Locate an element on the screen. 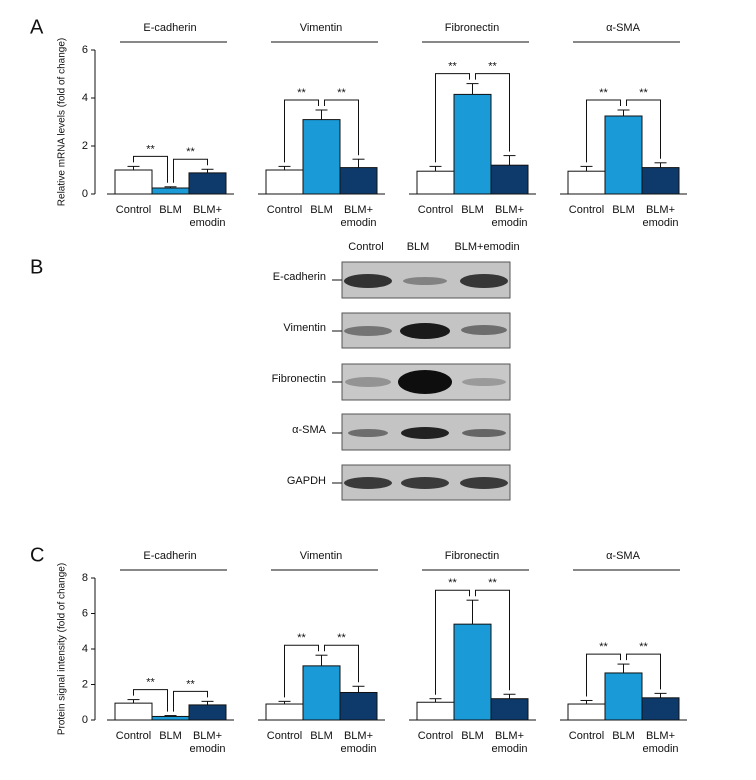 The image size is (756, 780). lane-label: BLM is located at coordinates (418, 247).